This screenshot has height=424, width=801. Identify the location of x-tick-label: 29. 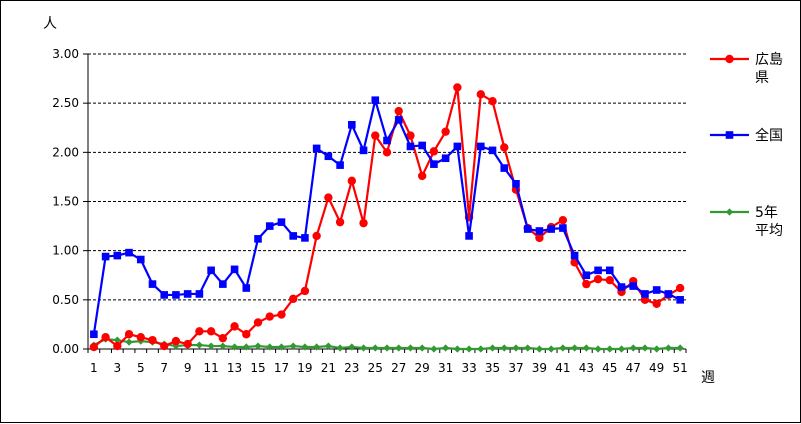
(422, 368).